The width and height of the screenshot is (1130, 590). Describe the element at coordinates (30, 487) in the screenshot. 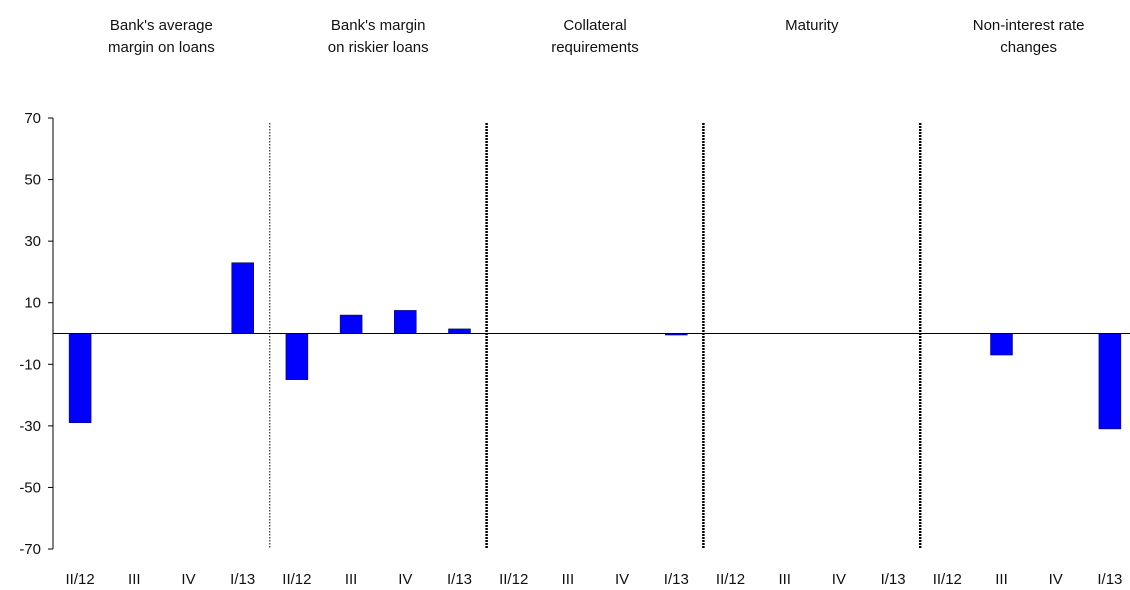

I see `y-tick-label: -50` at that location.